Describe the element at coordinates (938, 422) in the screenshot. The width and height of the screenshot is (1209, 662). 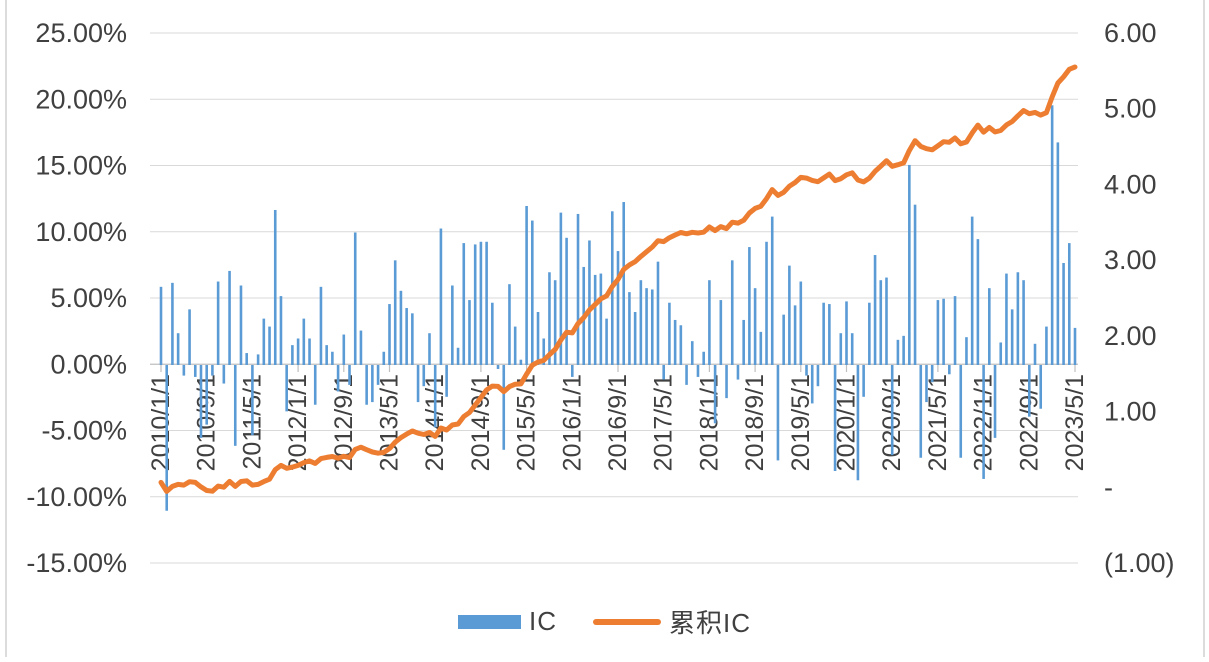
I see `x-axis-tick-label: 2021/5/1` at that location.